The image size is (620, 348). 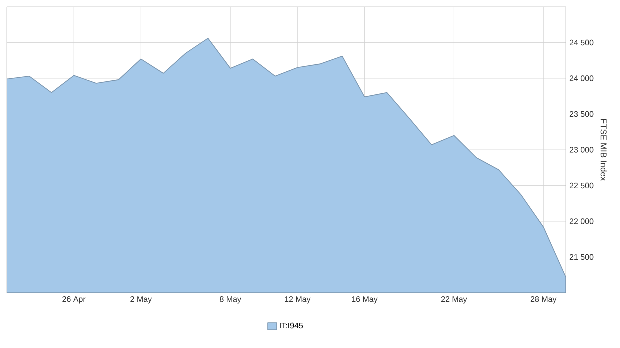 I want to click on x-tick-label: 26 Apr, so click(x=74, y=300).